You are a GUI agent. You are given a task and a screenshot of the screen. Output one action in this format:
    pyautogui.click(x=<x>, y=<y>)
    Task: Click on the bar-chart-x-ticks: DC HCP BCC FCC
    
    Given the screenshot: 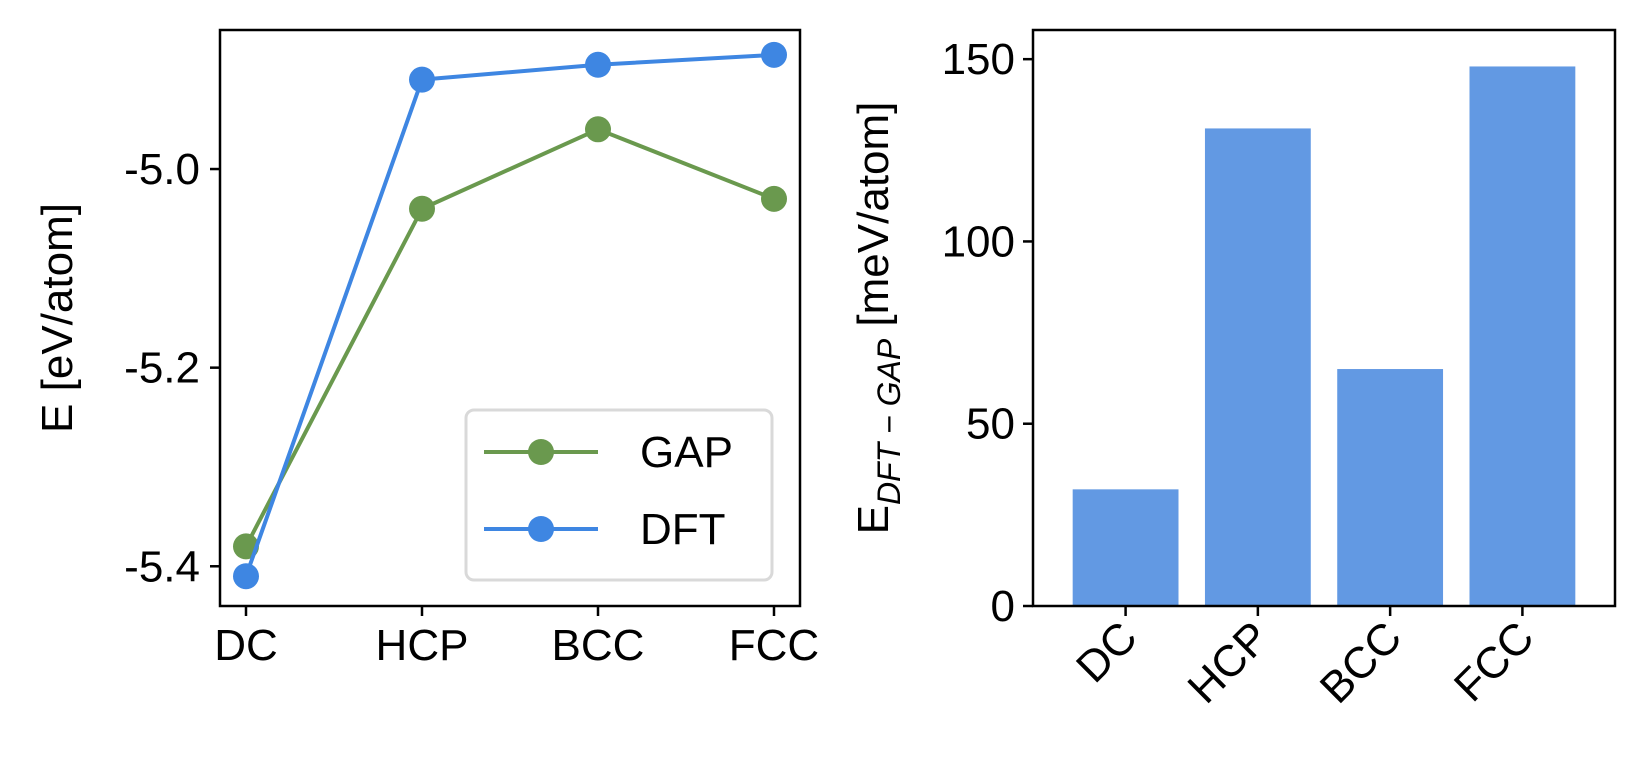 What is the action you would take?
    pyautogui.click(x=1305, y=659)
    